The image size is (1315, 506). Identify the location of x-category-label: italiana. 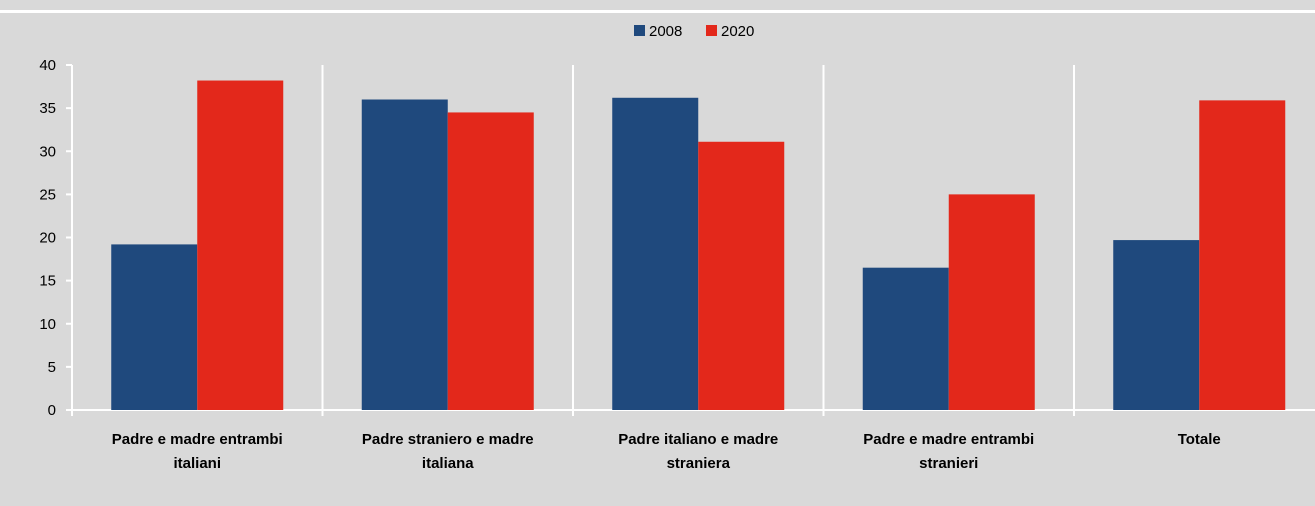
(448, 463).